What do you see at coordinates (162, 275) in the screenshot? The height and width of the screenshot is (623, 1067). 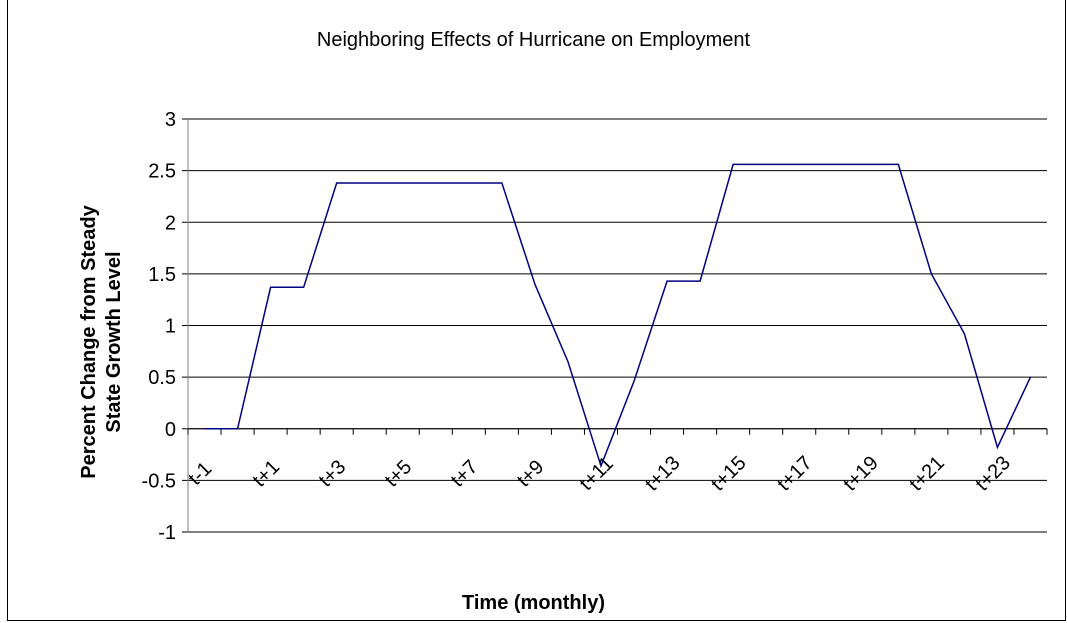 I see `y-tick-label: 1.5` at bounding box center [162, 275].